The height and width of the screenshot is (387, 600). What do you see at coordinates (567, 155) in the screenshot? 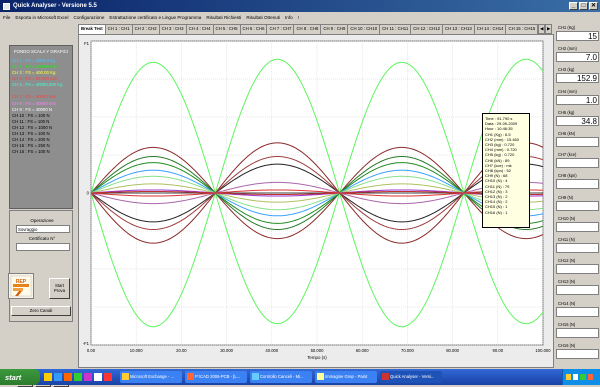
I see `readout-label: CH7 (kce)` at bounding box center [567, 155].